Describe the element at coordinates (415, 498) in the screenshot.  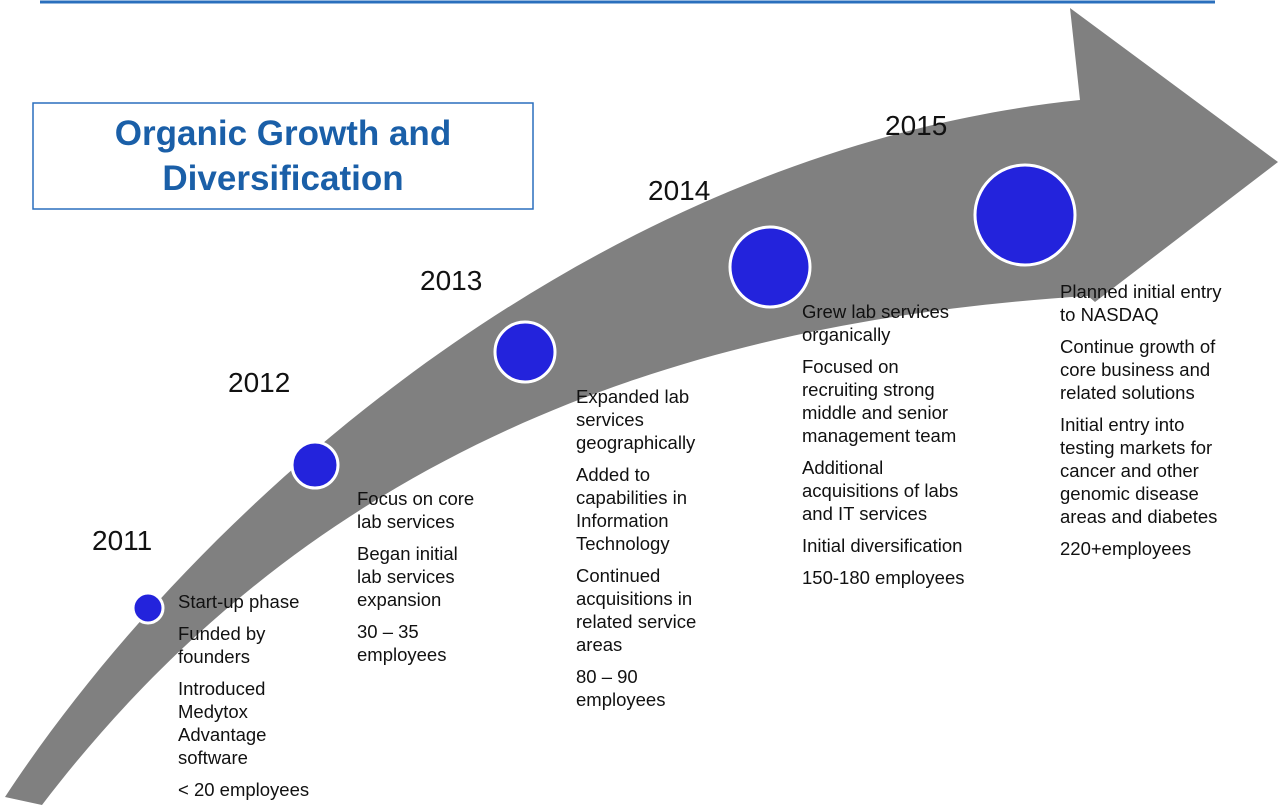
I see `milestone-text: Focus on core` at that location.